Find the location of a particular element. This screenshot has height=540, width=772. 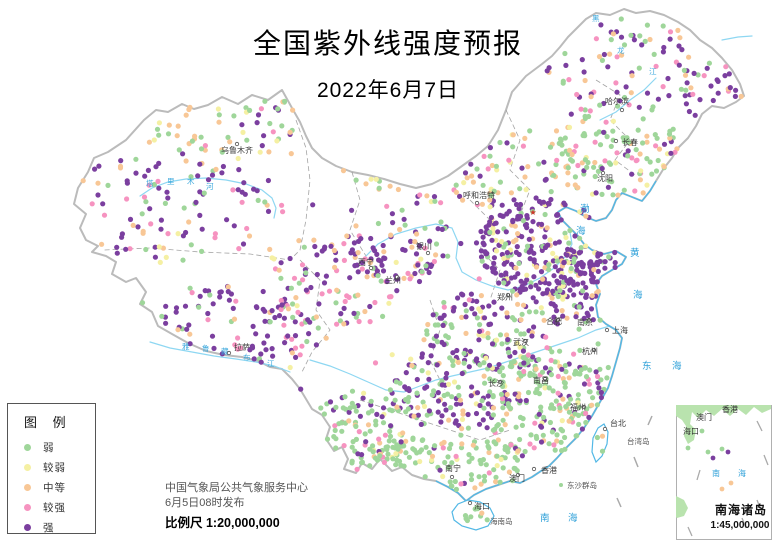

province-border is located at coordinates (437, 345).